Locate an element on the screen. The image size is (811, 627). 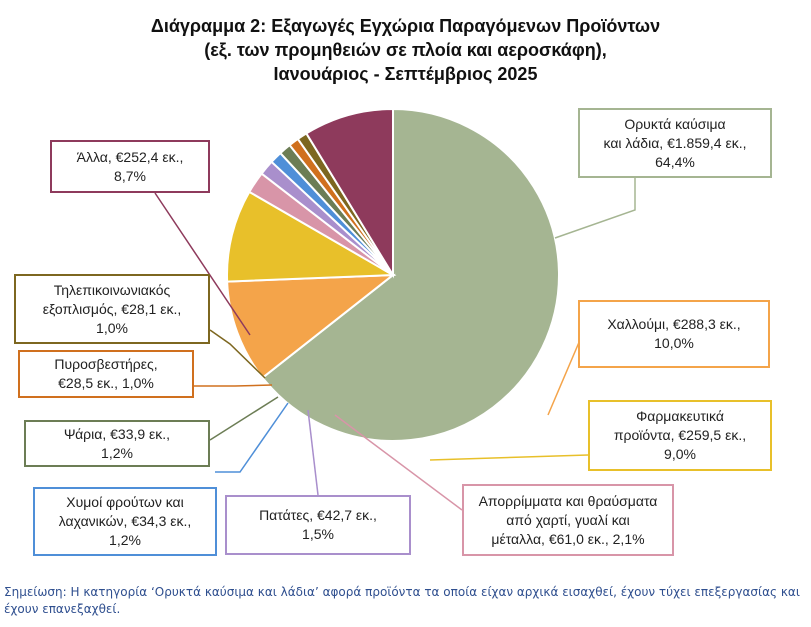
data-label-pharma: Φαρμακευτικά προϊόντα, €259,5 εκ., 9,0% is located at coordinates (680, 435).